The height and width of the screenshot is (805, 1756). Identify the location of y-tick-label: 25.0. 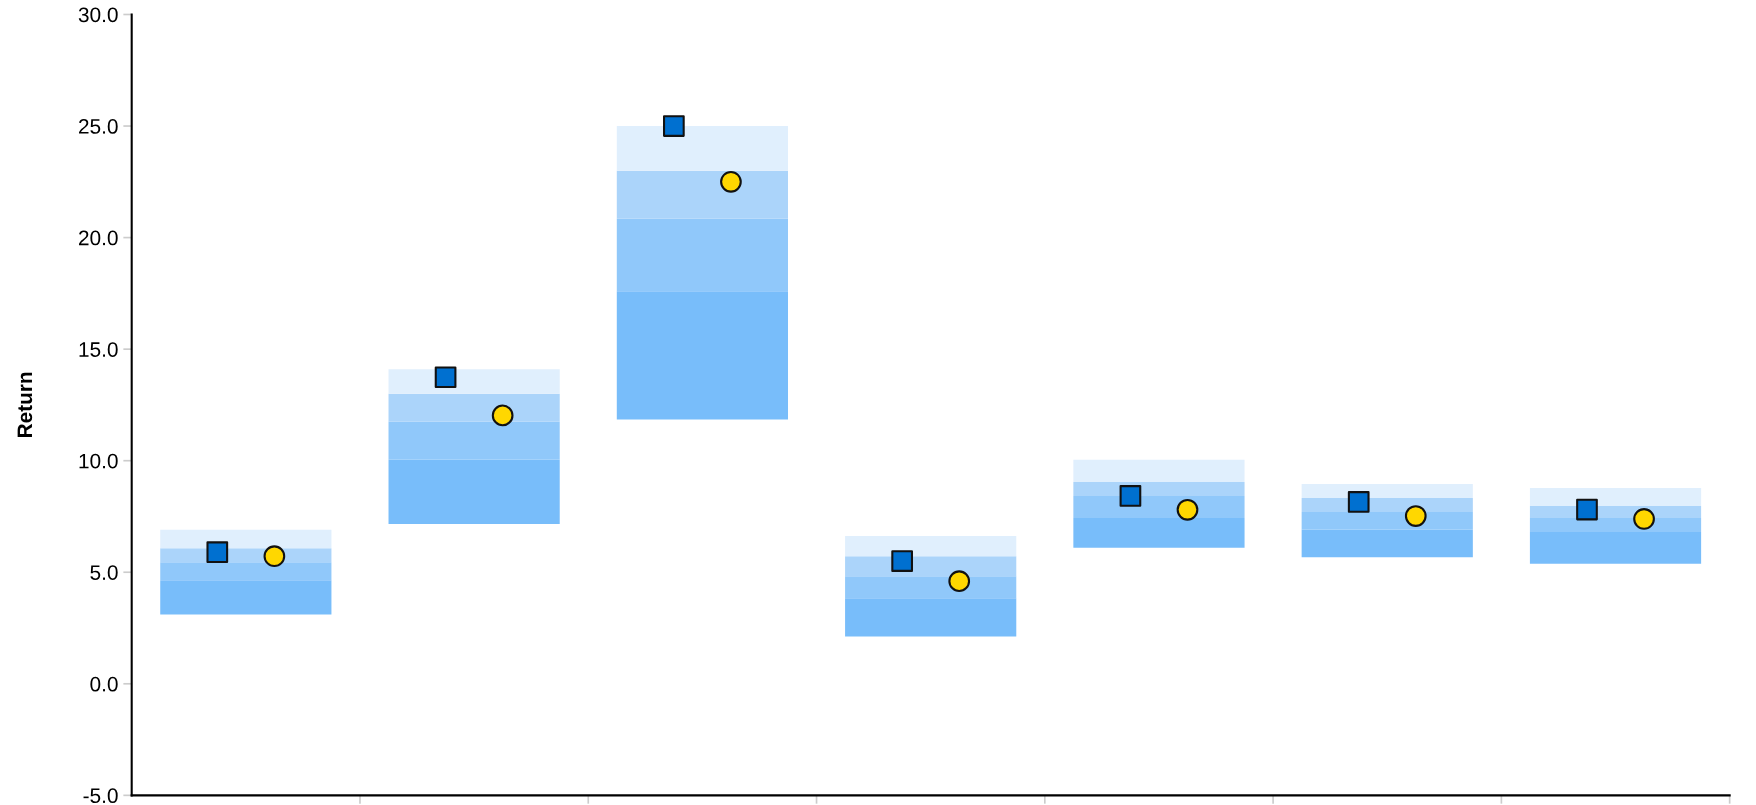
(98, 126).